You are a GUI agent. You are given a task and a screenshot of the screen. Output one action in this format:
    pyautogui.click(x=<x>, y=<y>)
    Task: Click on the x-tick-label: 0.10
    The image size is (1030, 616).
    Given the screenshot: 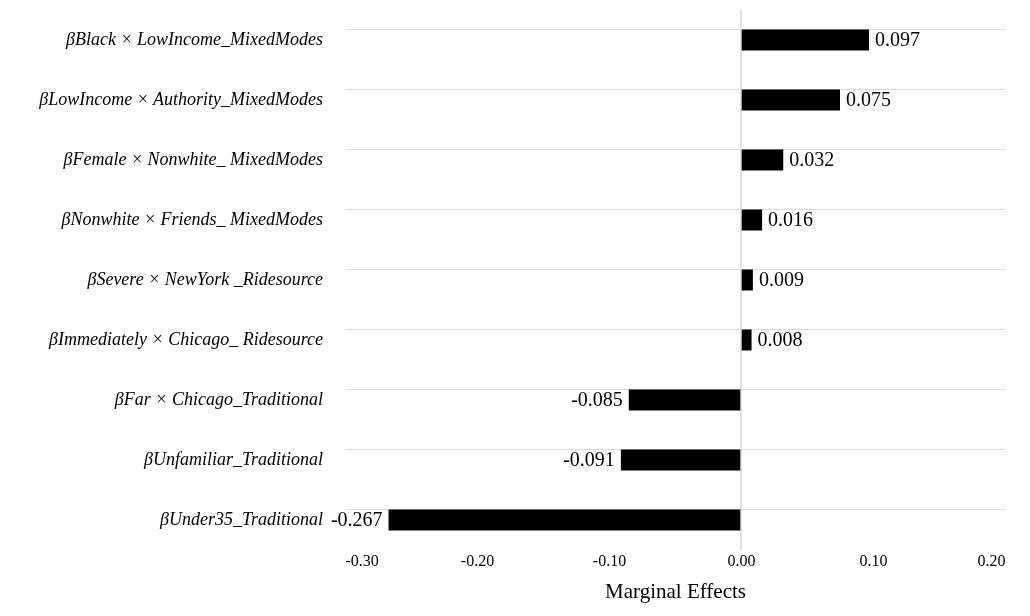 What is the action you would take?
    pyautogui.click(x=873, y=560)
    